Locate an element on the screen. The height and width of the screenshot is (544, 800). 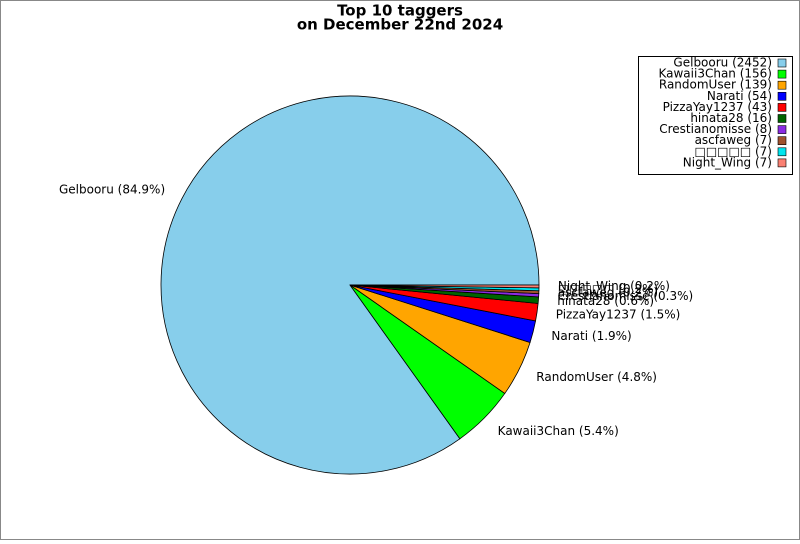
slice-label: Night_Wing (0.2%) is located at coordinates (614, 286).